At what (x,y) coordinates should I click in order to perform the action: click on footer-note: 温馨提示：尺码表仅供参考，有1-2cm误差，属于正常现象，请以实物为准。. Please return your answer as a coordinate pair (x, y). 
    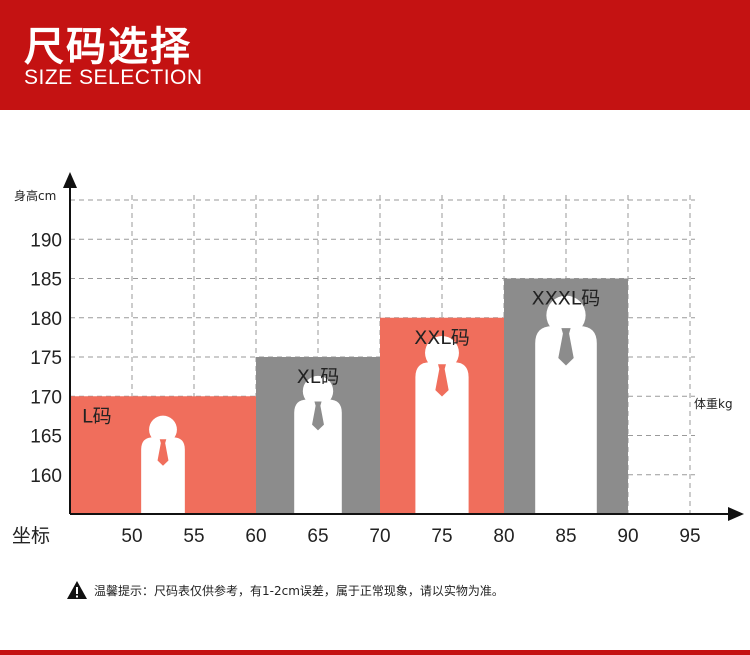
    Looking at the image, I should click on (285, 590).